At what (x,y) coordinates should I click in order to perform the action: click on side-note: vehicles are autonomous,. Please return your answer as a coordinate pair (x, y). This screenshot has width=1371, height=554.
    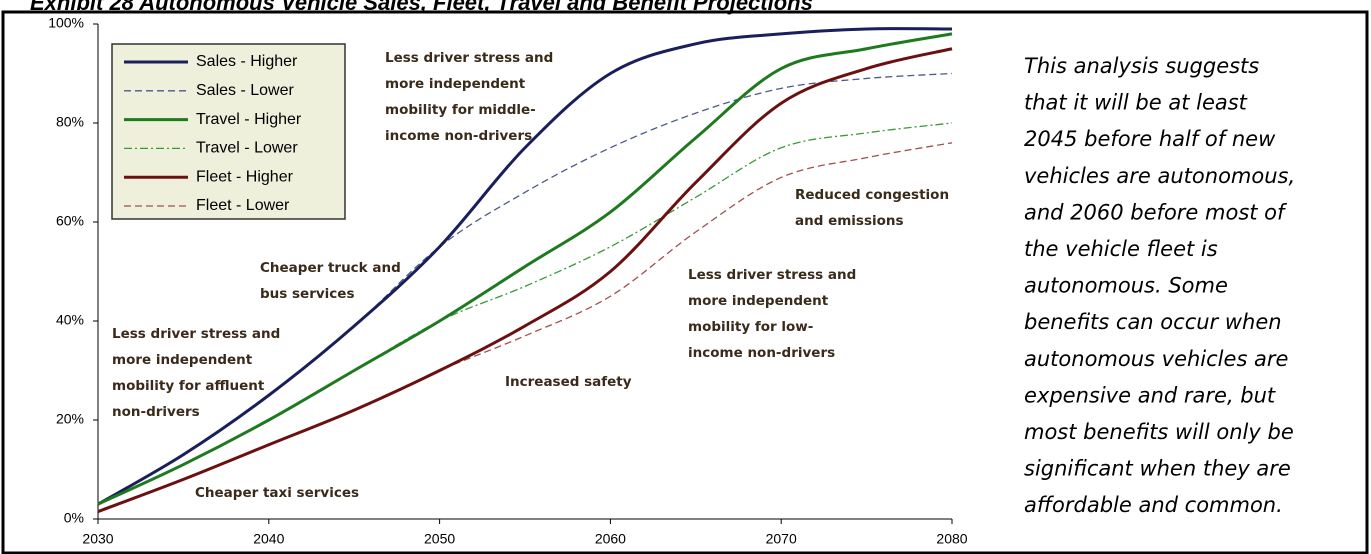
    Looking at the image, I should click on (1159, 176).